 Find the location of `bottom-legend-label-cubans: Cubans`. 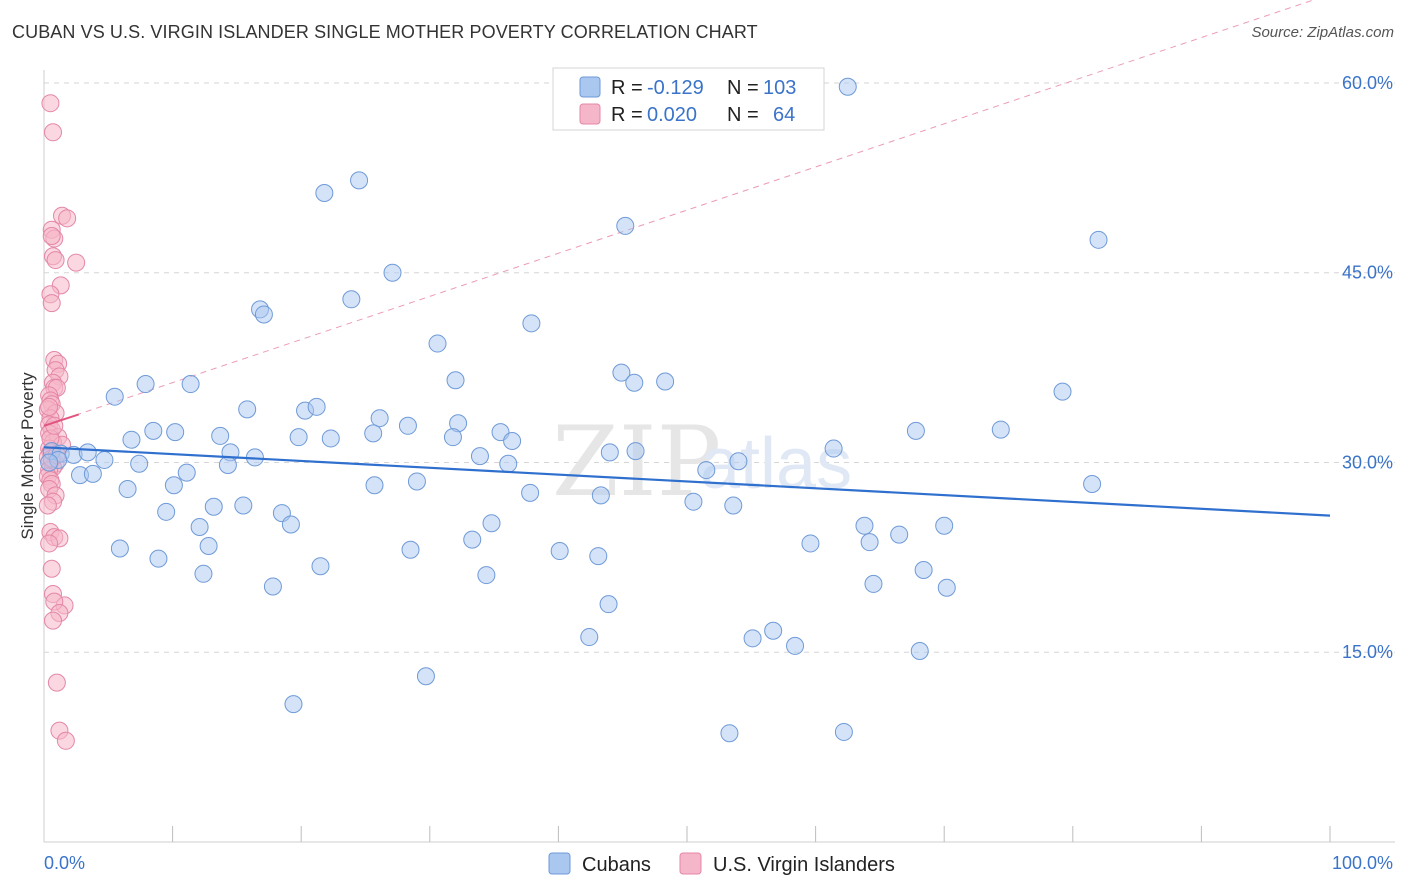

bottom-legend-label-cubans: Cubans is located at coordinates (616, 865).